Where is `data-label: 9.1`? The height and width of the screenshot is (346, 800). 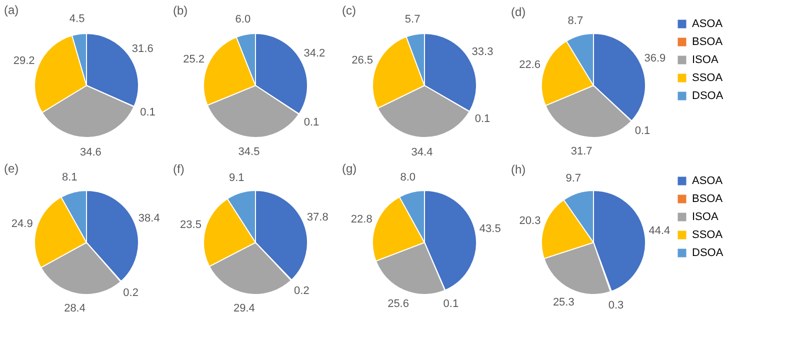
data-label: 9.1 is located at coordinates (236, 178).